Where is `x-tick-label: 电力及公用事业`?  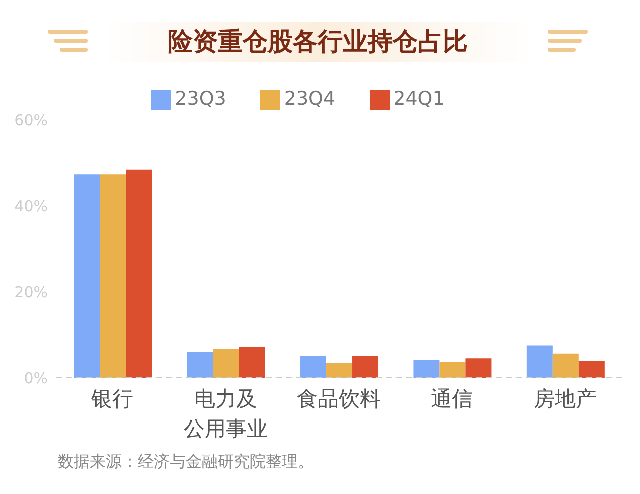 x-tick-label: 电力及公用事业 is located at coordinates (226, 414).